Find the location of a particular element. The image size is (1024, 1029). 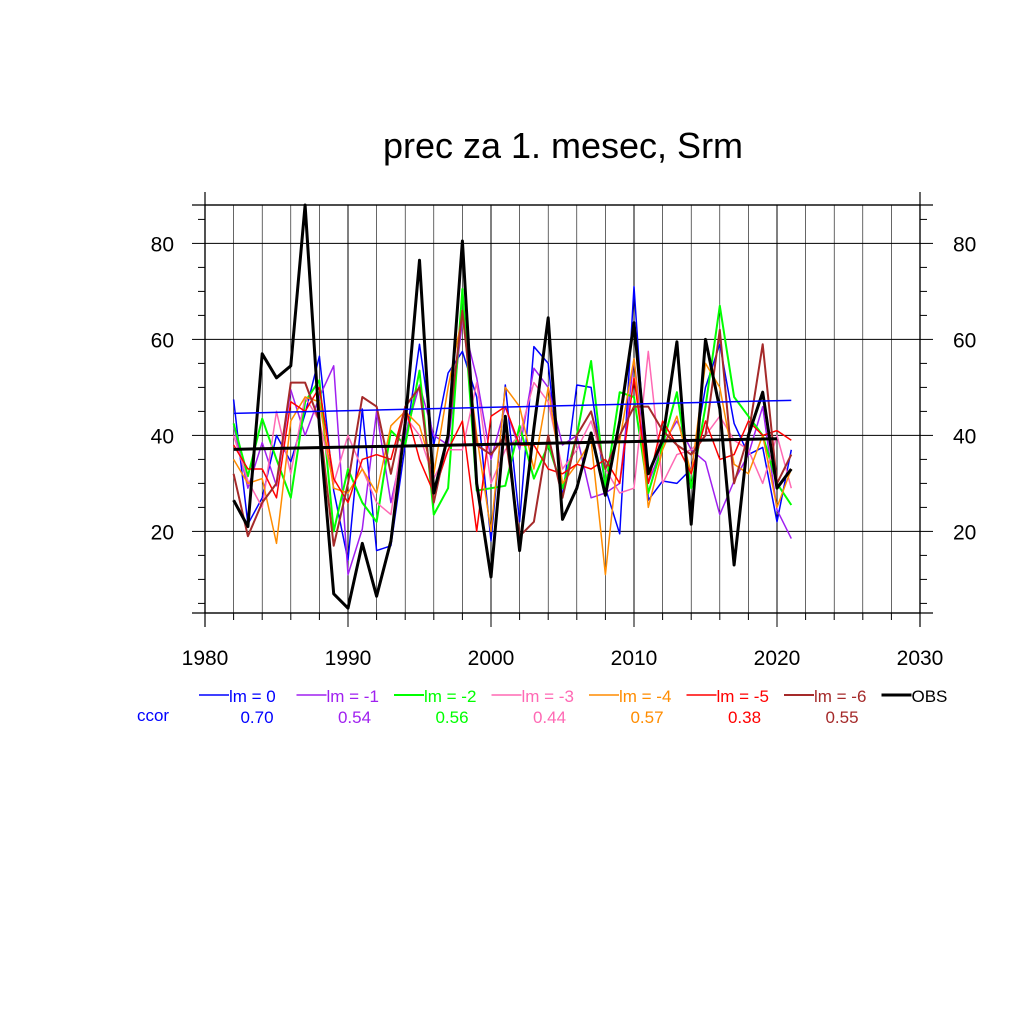

legend-ccor-value: 0.54 is located at coordinates (354, 717).